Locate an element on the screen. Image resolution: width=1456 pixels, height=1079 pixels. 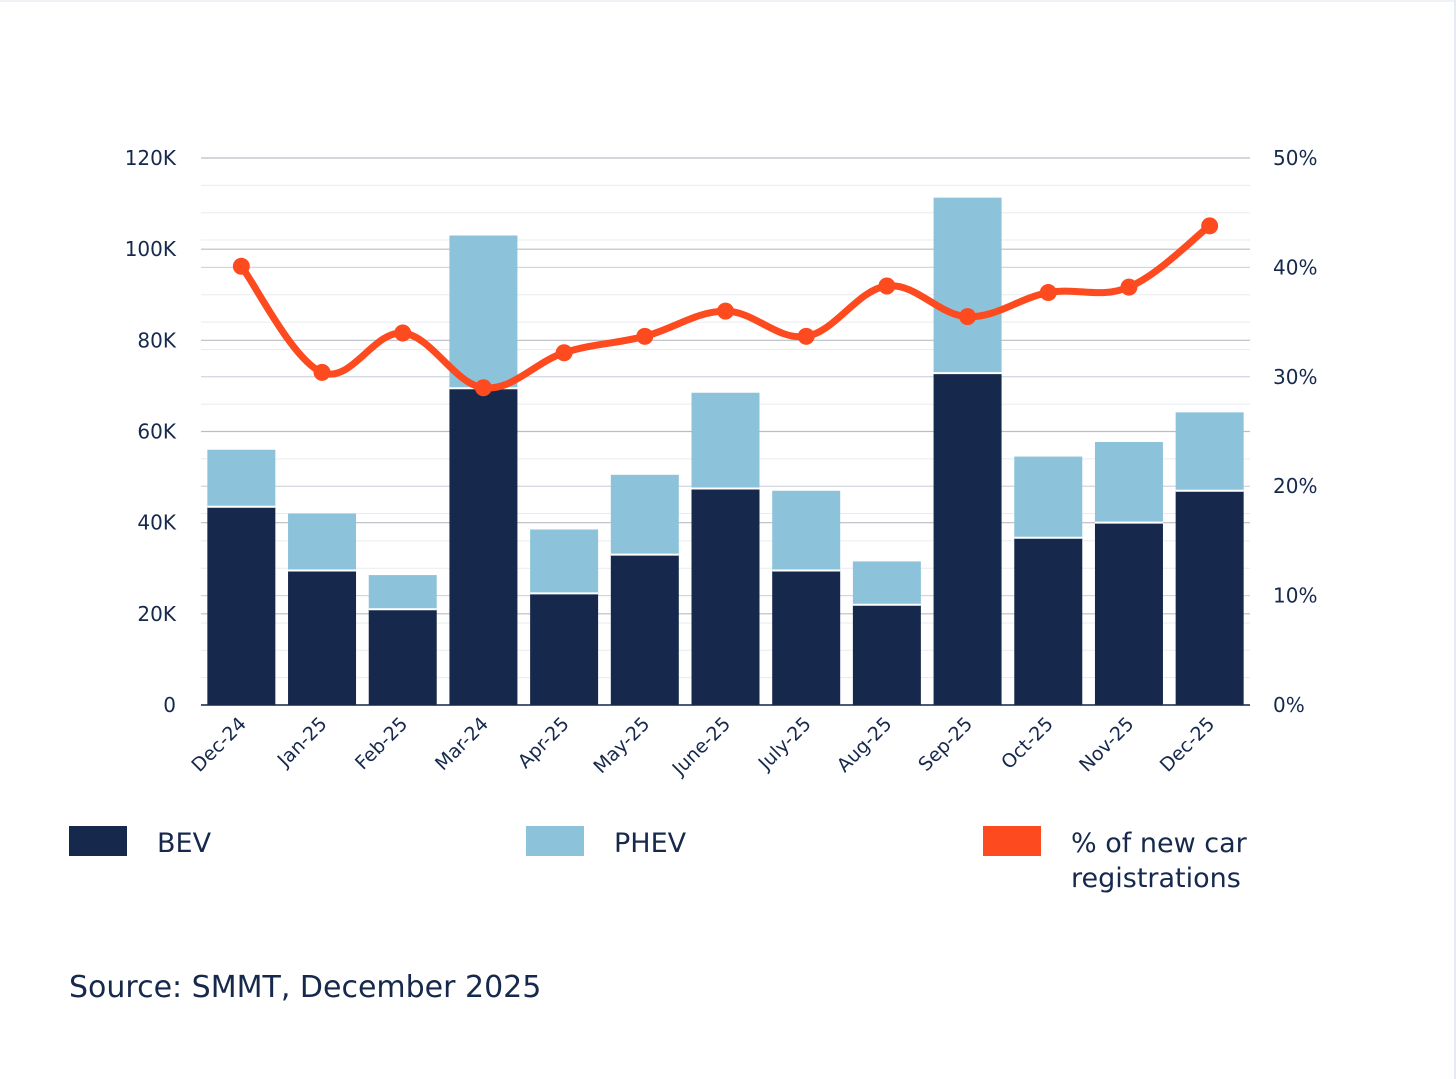
x-tick-label: Jan-25 is located at coordinates (302, 742).